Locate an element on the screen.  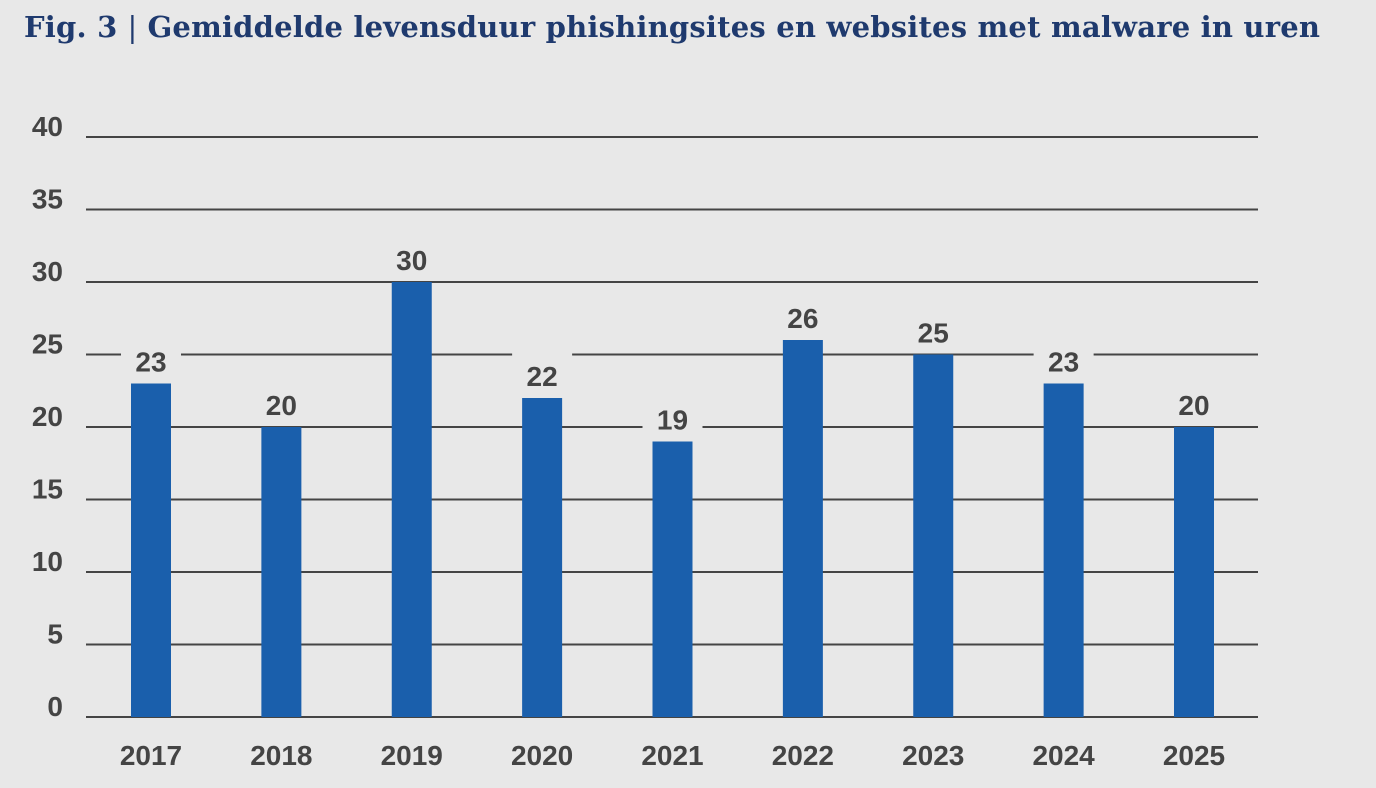
data-label: 19 is located at coordinates (672, 420).